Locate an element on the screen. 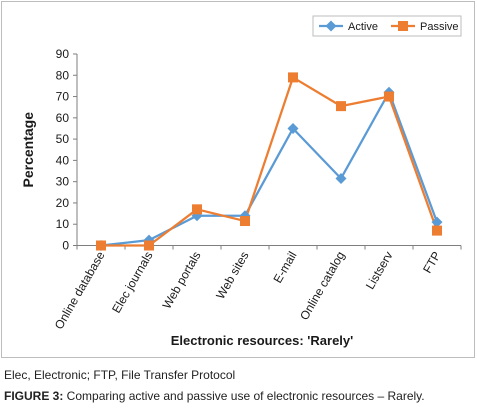 The height and width of the screenshot is (414, 477). y-tick-label: 90 is located at coordinates (63, 54).